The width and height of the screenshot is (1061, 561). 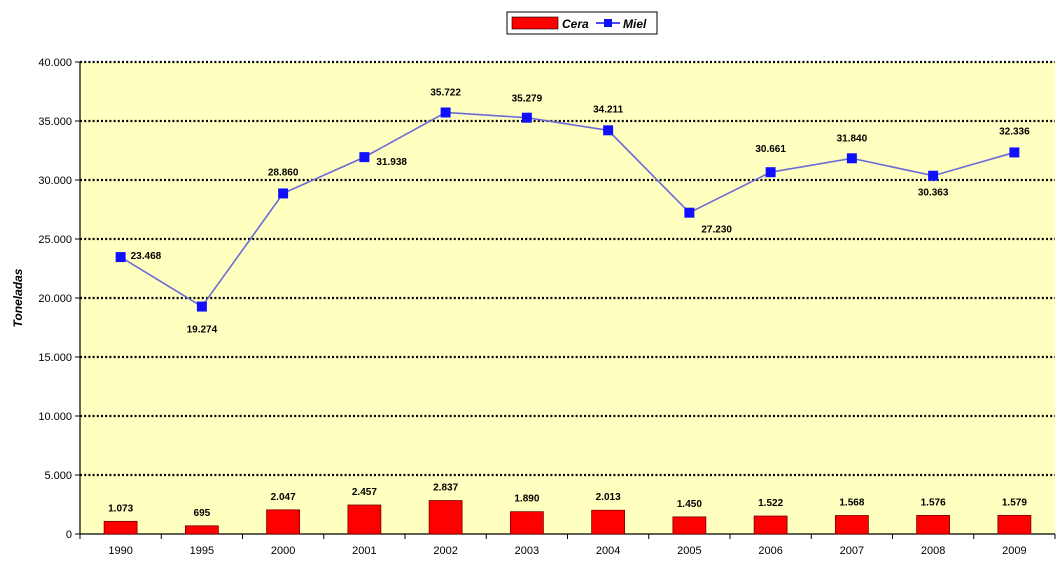 What do you see at coordinates (283, 551) in the screenshot?
I see `x-tick-label: 2000` at bounding box center [283, 551].